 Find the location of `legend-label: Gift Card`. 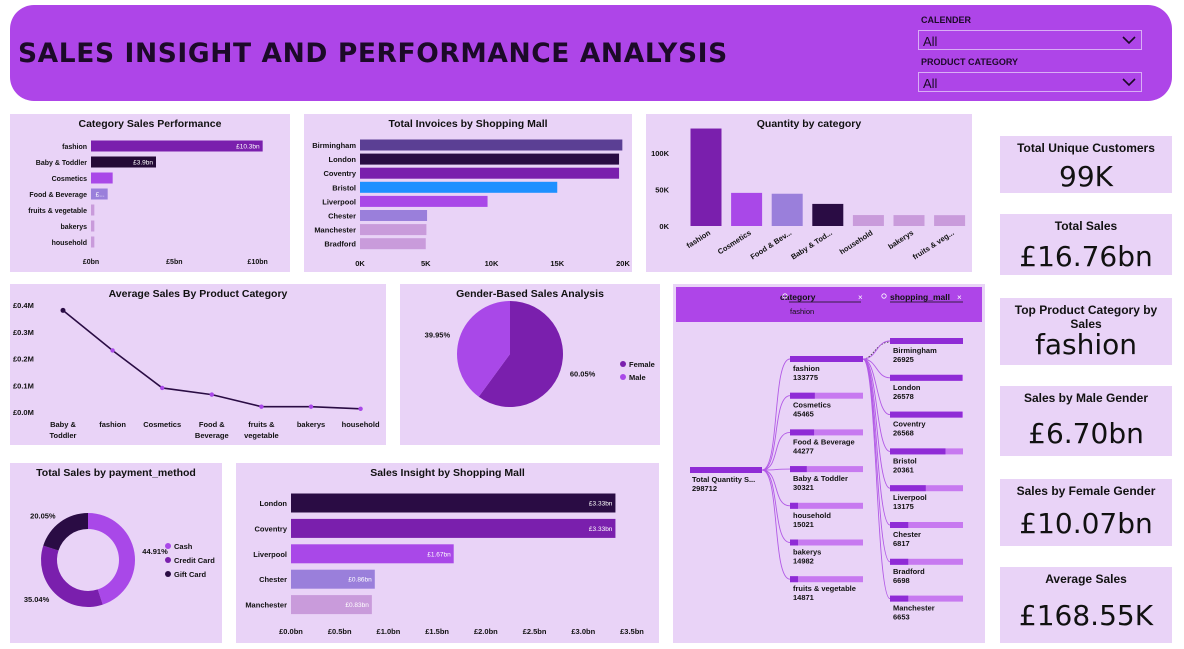

legend-label: Gift Card is located at coordinates (190, 574).